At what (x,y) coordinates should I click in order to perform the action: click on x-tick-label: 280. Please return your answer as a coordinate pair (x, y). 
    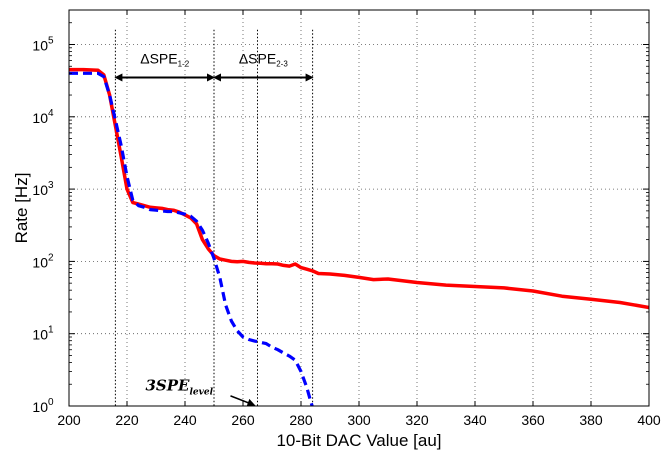
    Looking at the image, I should click on (301, 420).